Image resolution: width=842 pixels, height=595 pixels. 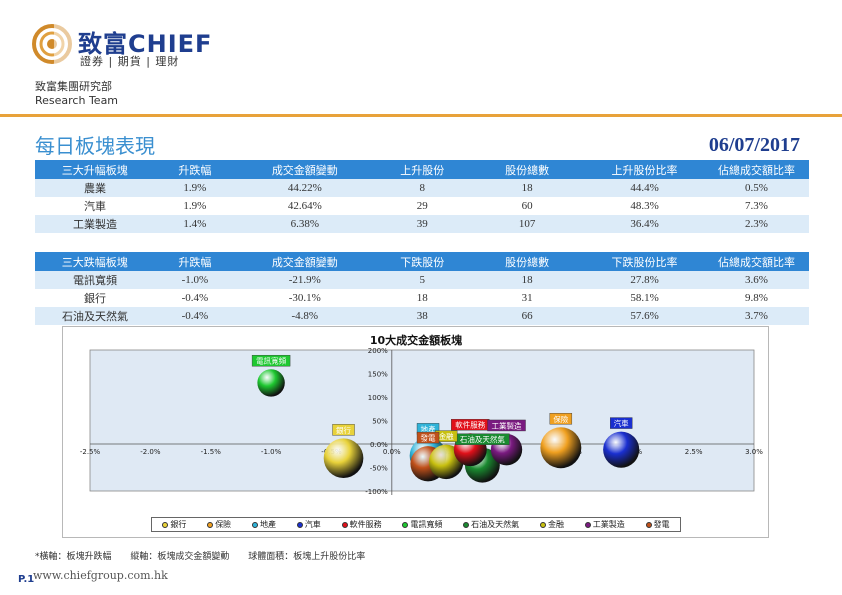 What do you see at coordinates (422, 206) in the screenshot?
I see `table-row: 汽車 1.9% 42.64% 29 60 48.3% 7.3%` at bounding box center [422, 206].